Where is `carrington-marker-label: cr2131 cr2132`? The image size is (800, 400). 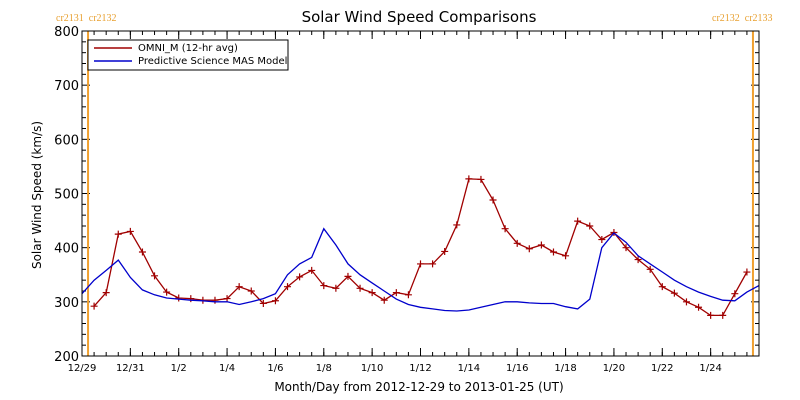 carrington-marker-label: cr2131 cr2132 is located at coordinates (86, 18).